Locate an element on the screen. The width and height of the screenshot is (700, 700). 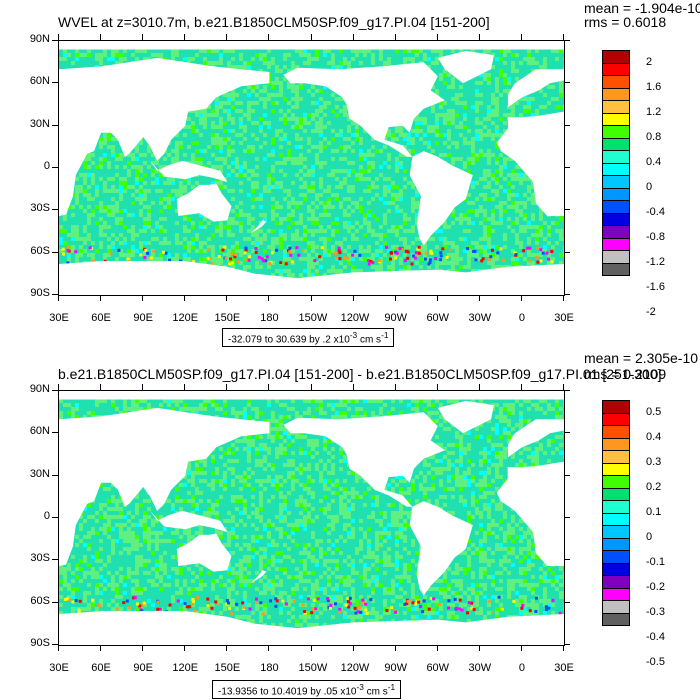
colorbar-label: 0.1 is located at coordinates (654, 511).